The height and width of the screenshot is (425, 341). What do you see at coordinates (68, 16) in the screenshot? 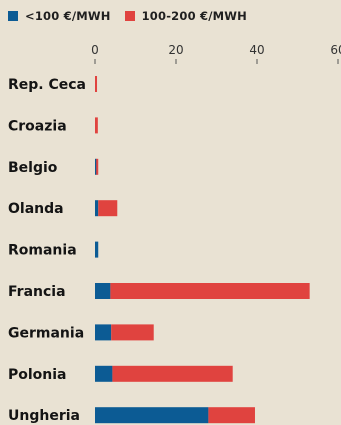
I see `legend-label-under-100: <100 €/MWH` at bounding box center [68, 16].